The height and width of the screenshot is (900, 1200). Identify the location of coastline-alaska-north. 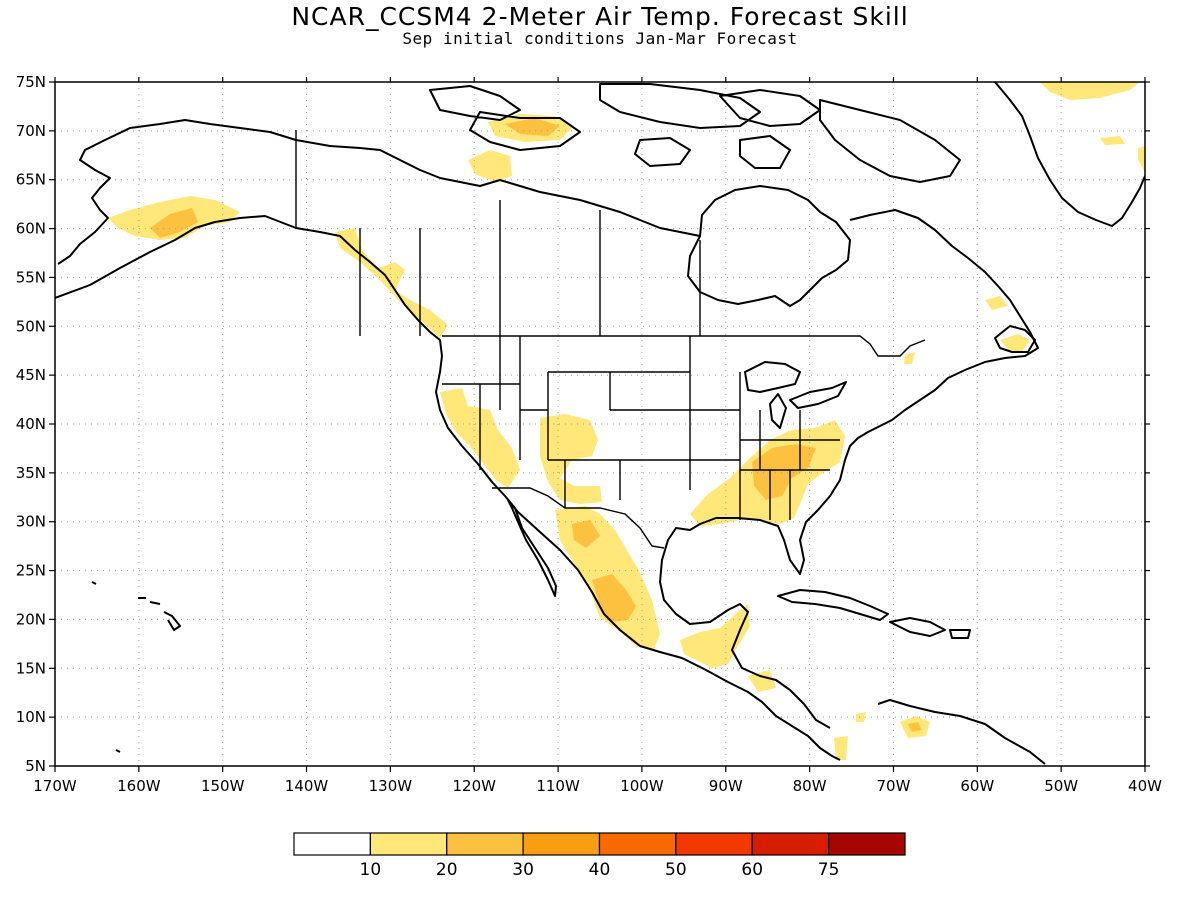
(177, 192).